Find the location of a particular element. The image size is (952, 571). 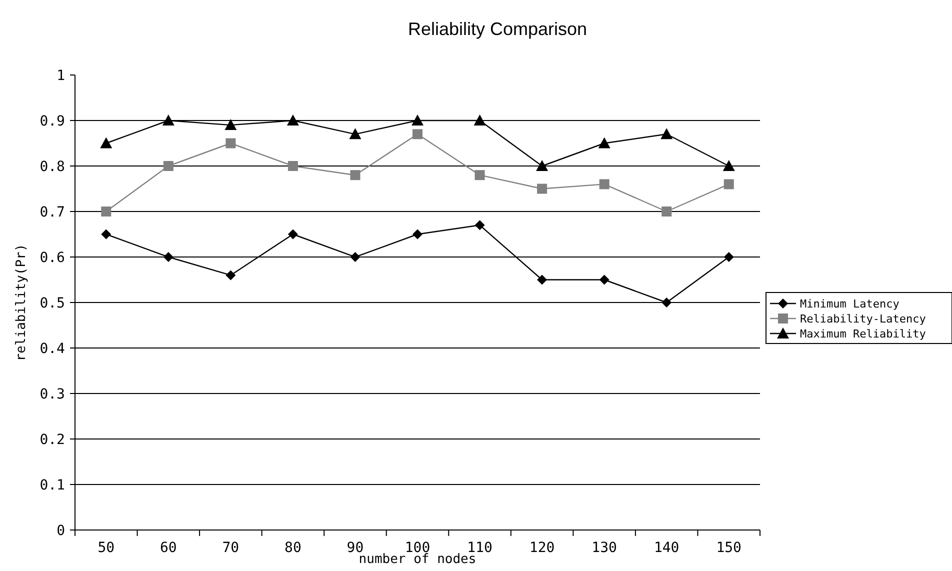

x-tick-label: 130 is located at coordinates (604, 548).